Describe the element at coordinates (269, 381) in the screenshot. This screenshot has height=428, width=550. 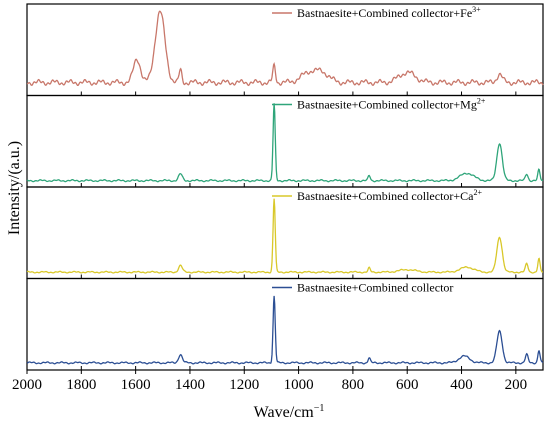
I see `x-axis: 2000 1800 1600 1400 1200 1000 800 600 400 200` at that location.